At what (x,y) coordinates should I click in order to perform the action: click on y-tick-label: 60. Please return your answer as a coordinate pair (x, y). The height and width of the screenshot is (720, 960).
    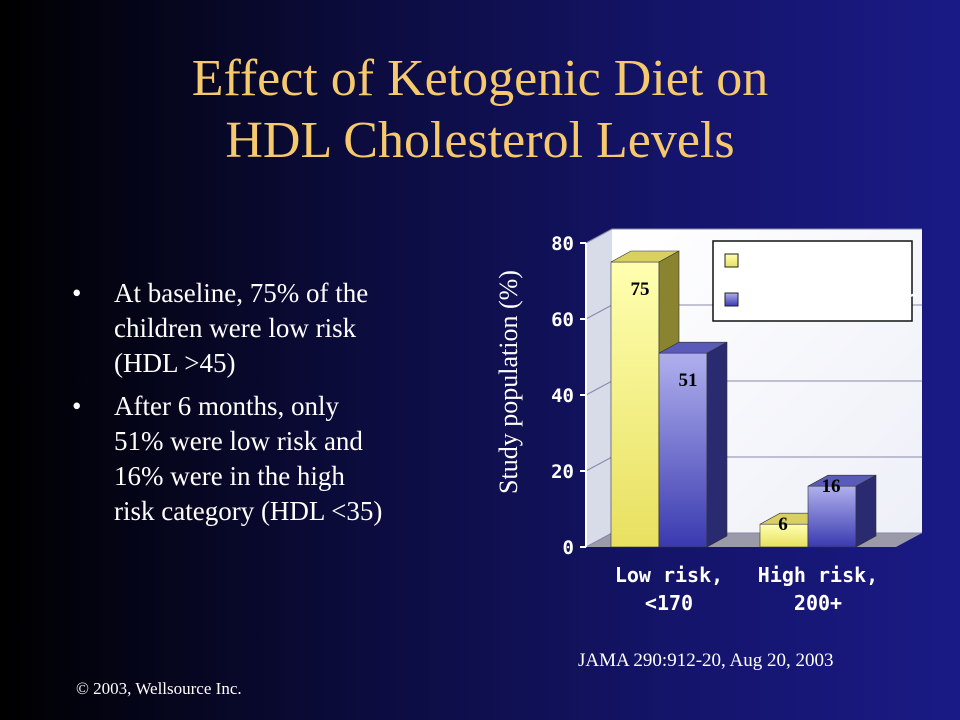
    Looking at the image, I should click on (562, 320).